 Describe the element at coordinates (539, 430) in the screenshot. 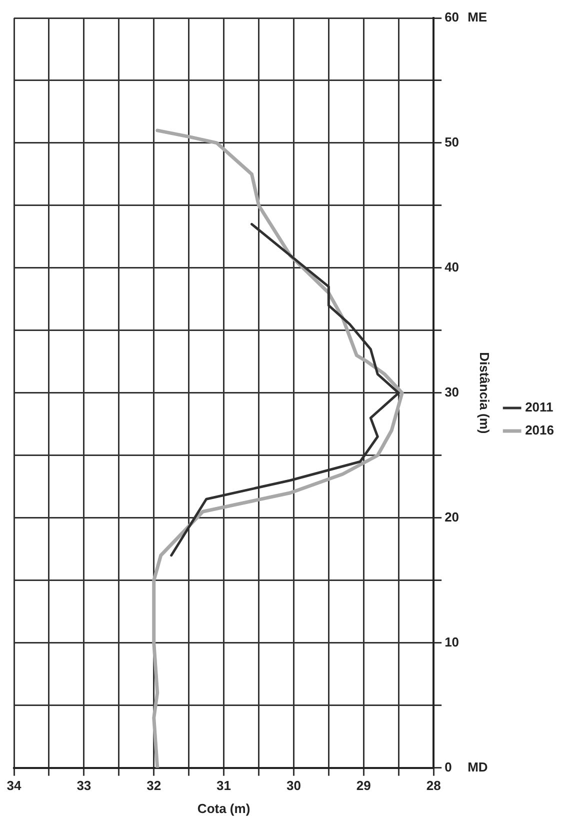

I see `legend-label: 2016` at that location.